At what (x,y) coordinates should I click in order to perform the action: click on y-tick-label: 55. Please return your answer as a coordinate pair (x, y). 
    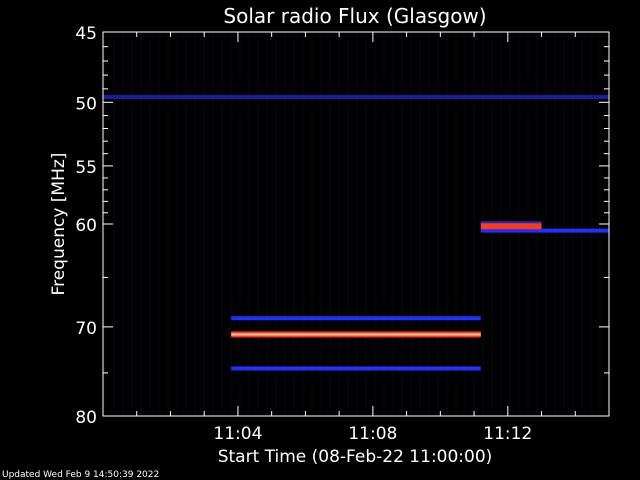
    Looking at the image, I should click on (86, 168).